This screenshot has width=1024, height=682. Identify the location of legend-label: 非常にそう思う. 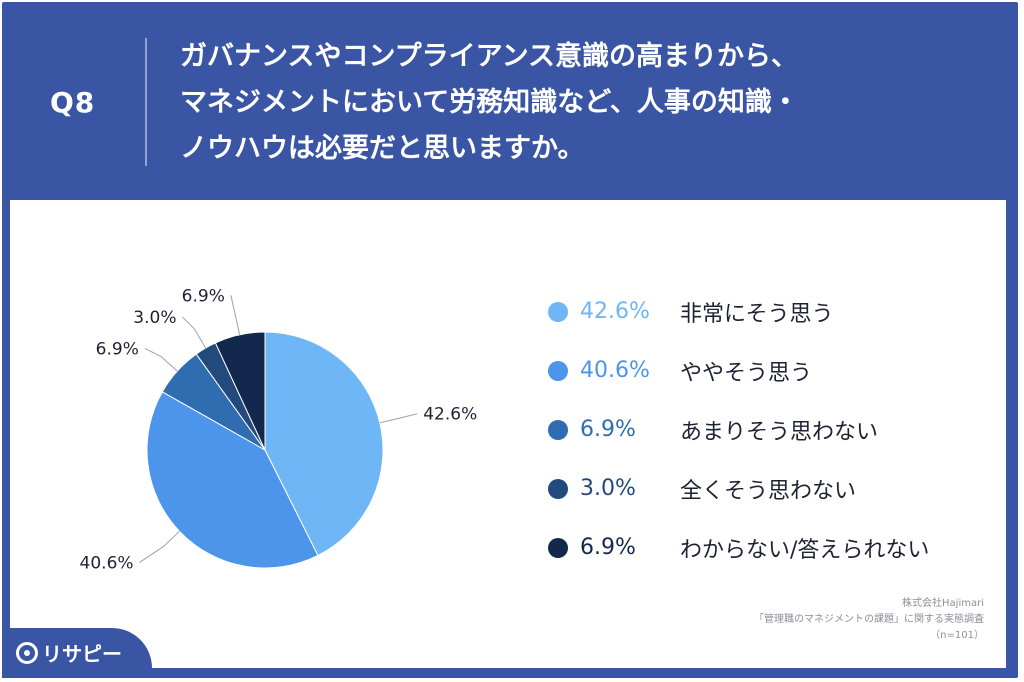
(757, 314).